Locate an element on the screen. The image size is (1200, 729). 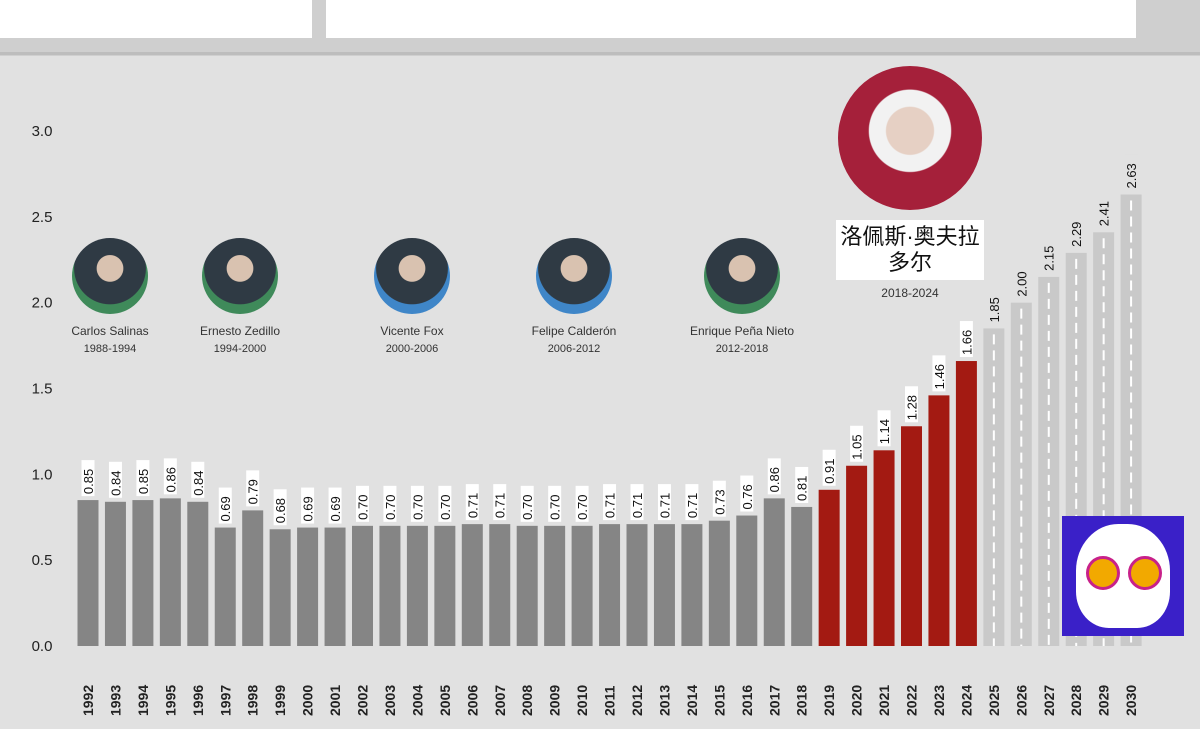
x-tick-label: 2001 is located at coordinates (335, 700).